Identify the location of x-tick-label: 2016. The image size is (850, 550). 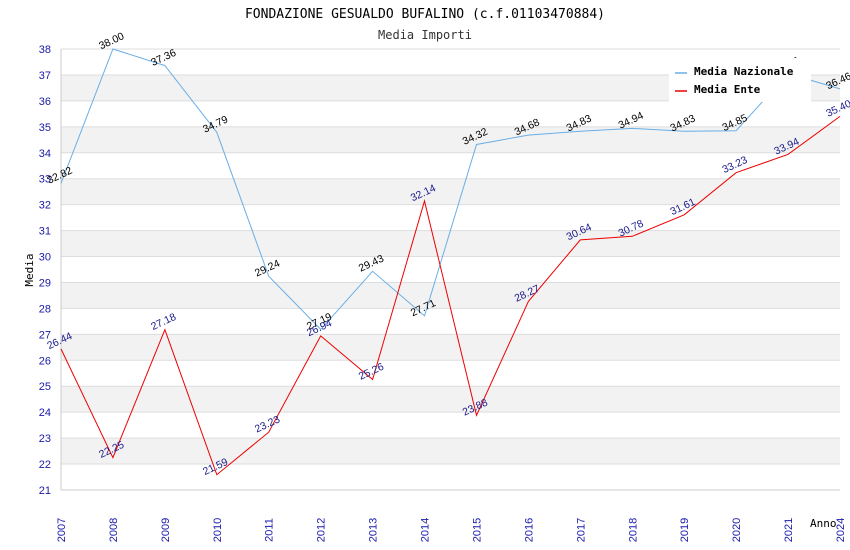
(529, 530).